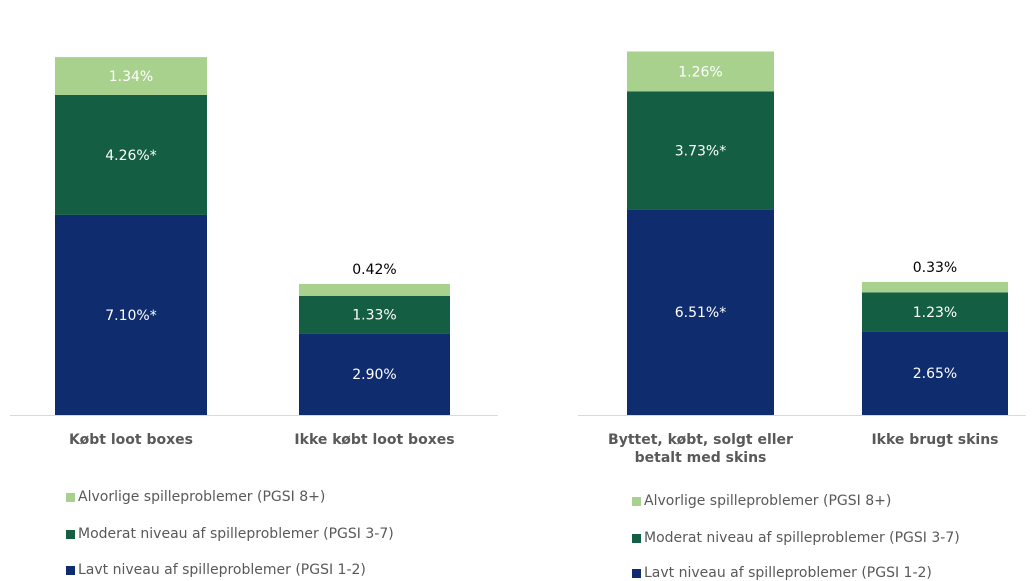 Image resolution: width=1036 pixels, height=581 pixels. I want to click on data-label: 1.34%, so click(131, 77).